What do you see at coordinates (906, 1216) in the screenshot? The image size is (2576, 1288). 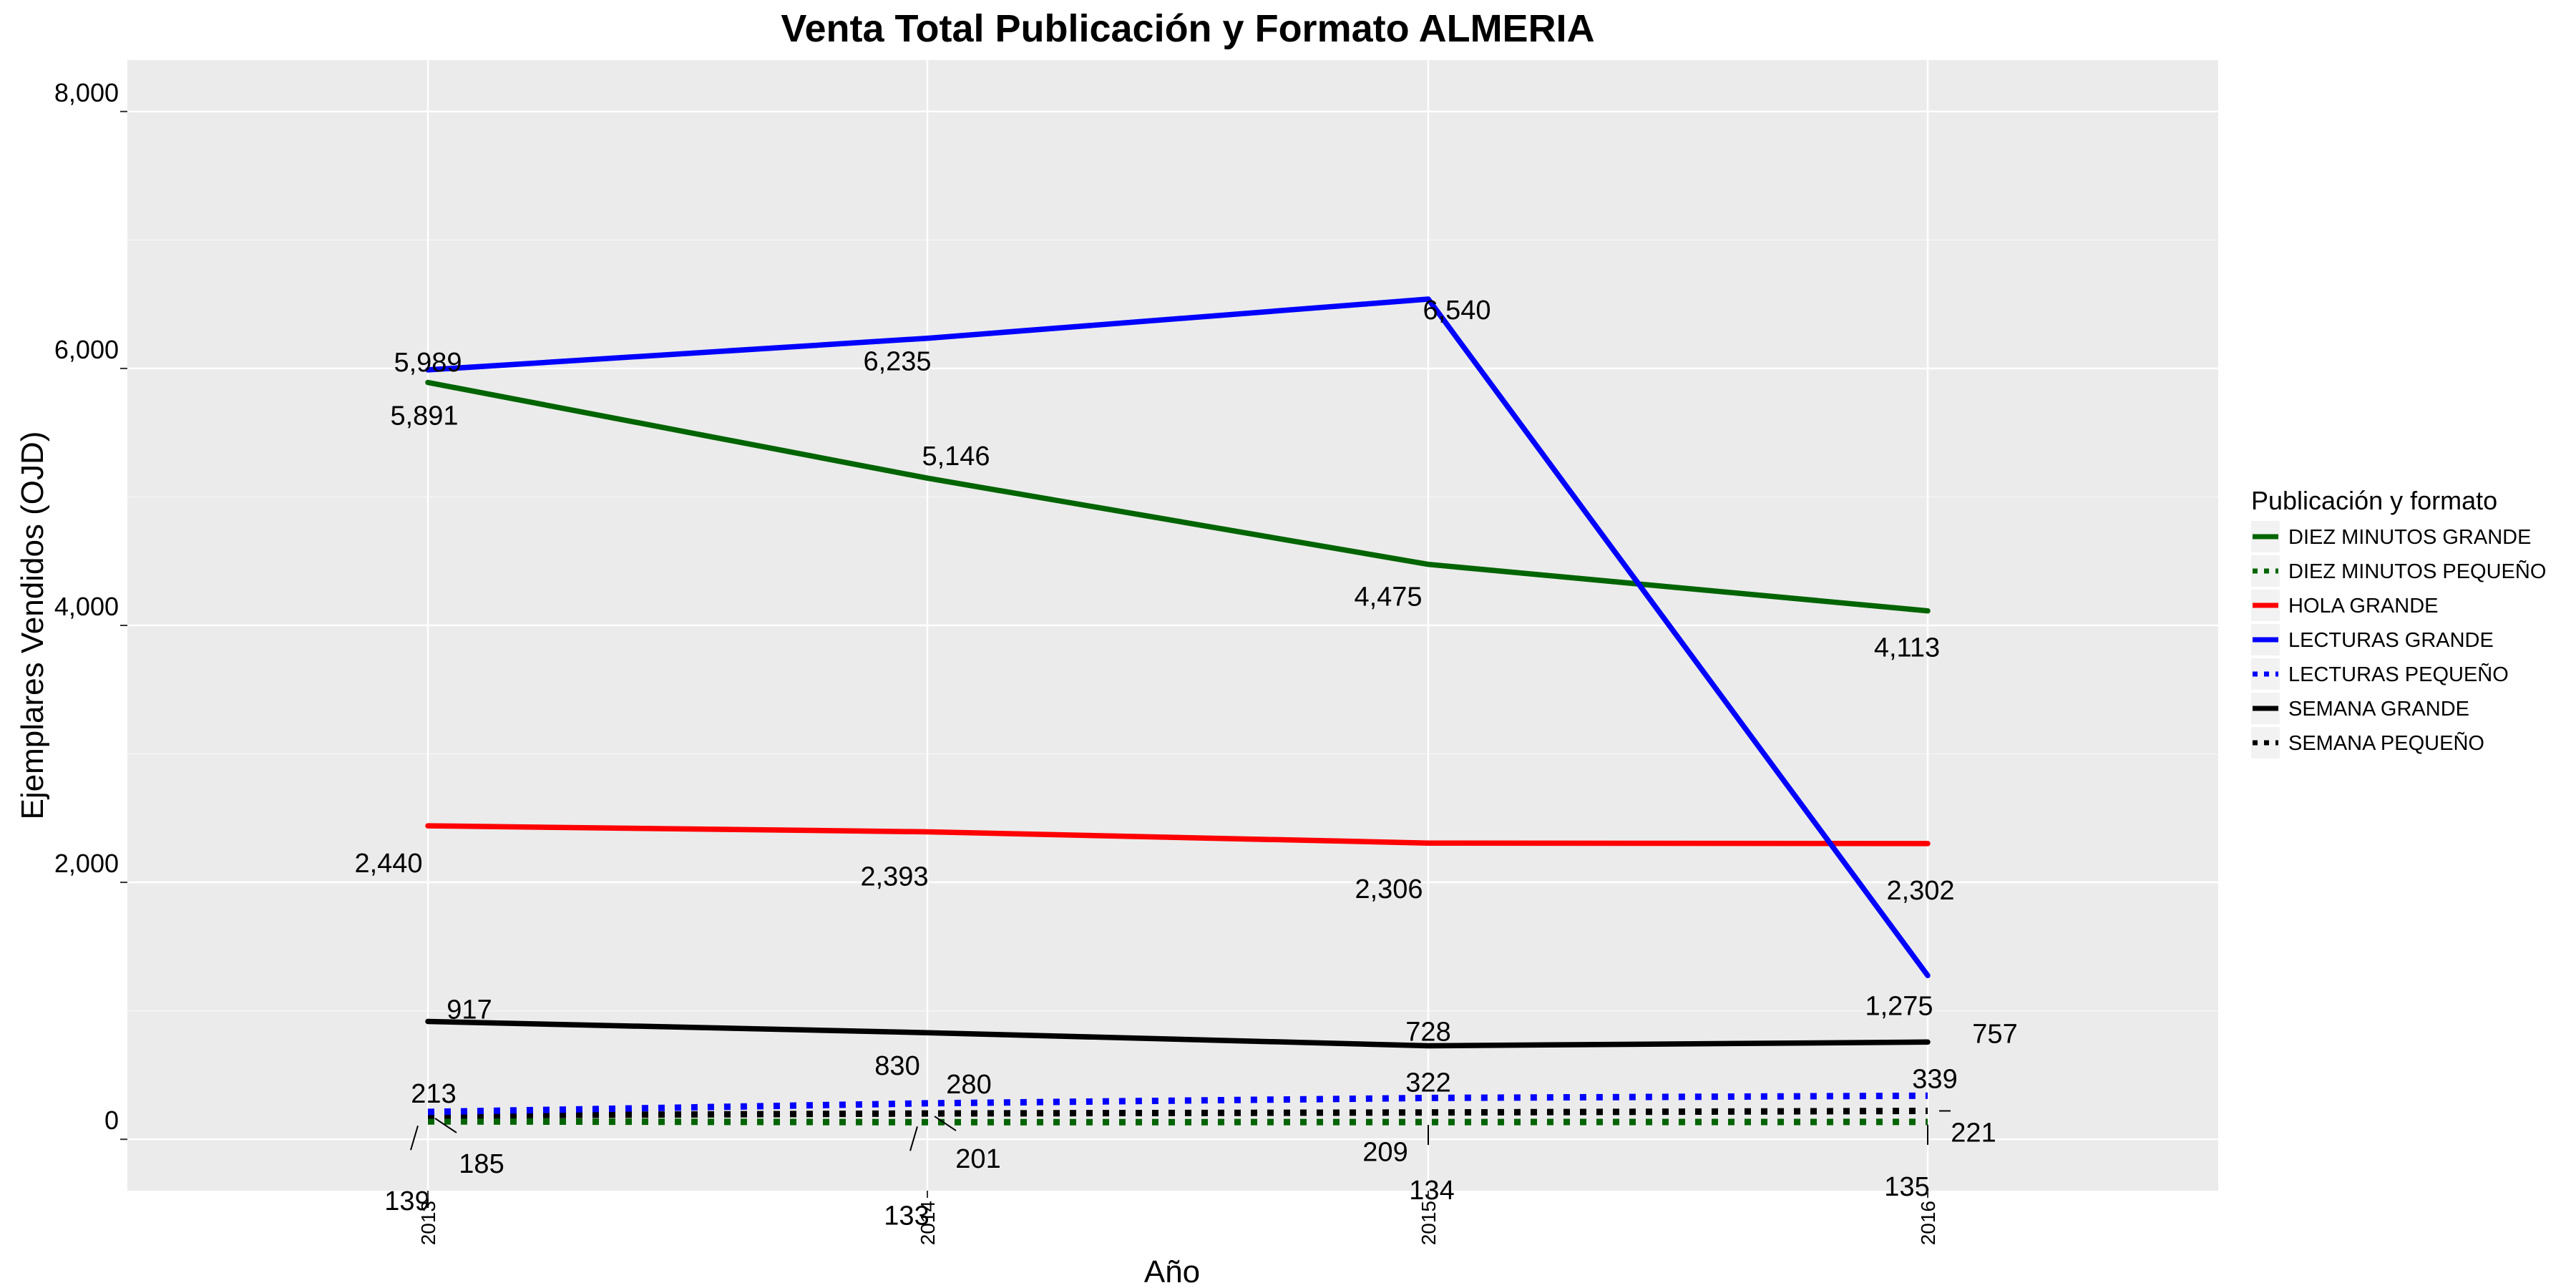 I see `data-label: 133` at bounding box center [906, 1216].